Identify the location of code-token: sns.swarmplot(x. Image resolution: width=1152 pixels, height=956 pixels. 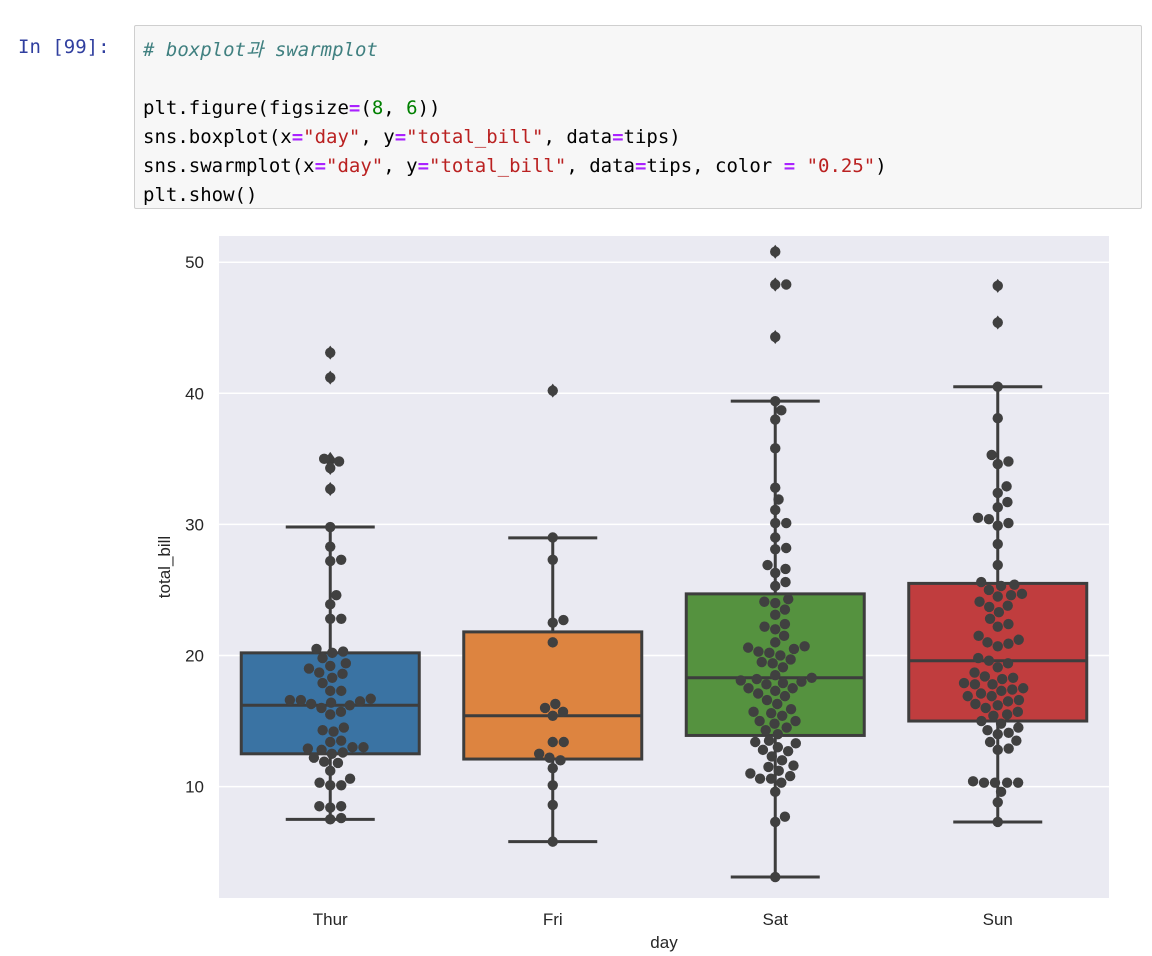
(229, 166).